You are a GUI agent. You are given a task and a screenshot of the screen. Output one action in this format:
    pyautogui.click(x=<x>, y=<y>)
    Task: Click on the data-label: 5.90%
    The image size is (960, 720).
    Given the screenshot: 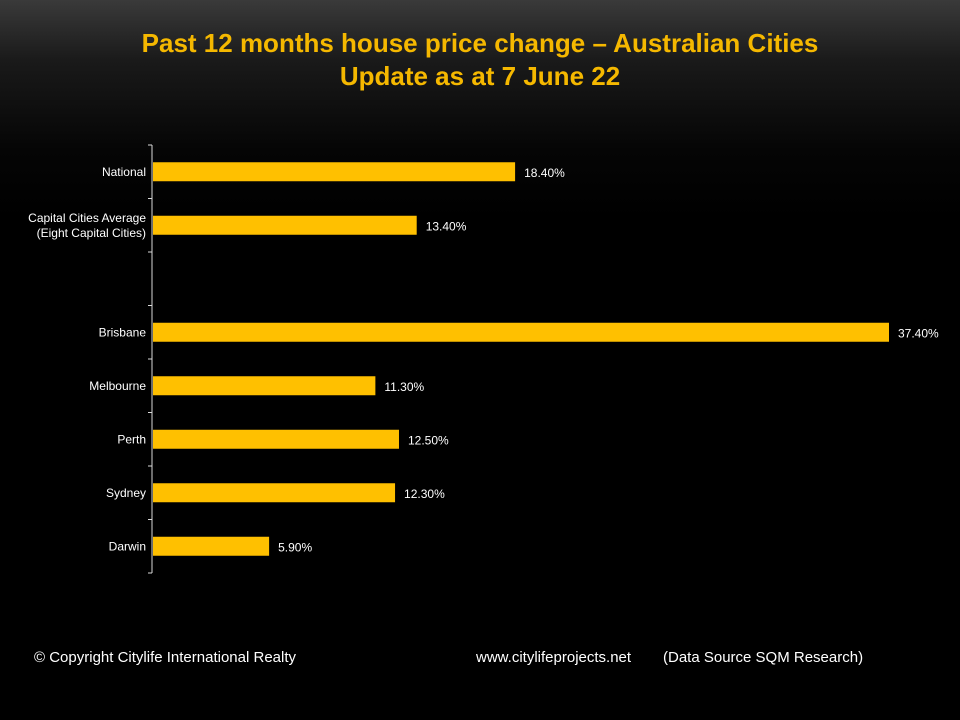 What is the action you would take?
    pyautogui.click(x=295, y=547)
    